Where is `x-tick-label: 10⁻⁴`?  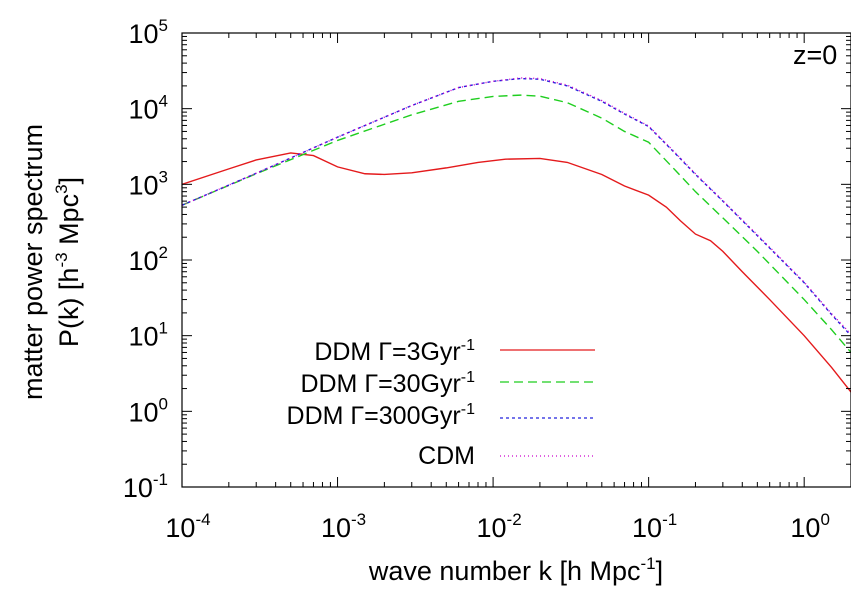
x-tick-label: 10⁻⁴ is located at coordinates (187, 526).